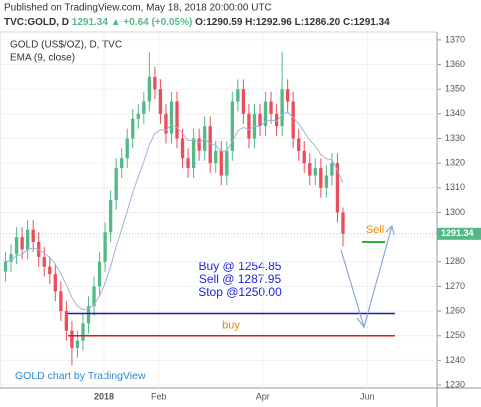 This screenshot has height=407, width=481. Describe the element at coordinates (455, 64) in the screenshot. I see `y-tick-label: 1360` at that location.